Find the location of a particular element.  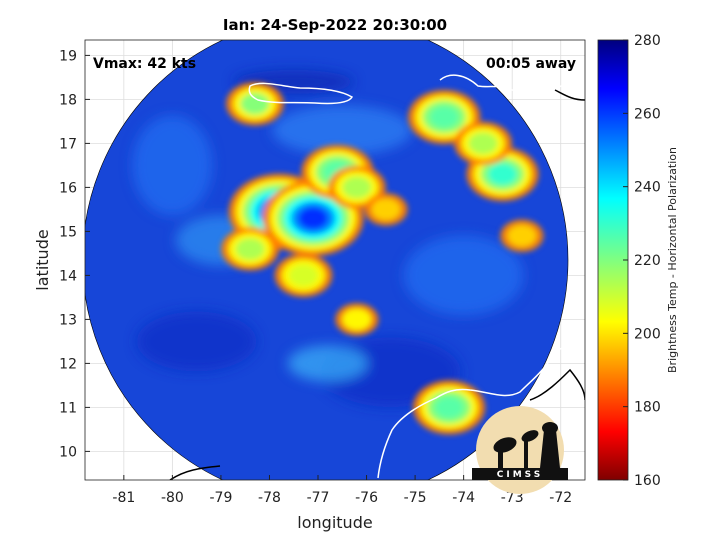

y-tick-label-3: 13 is located at coordinates (68, 320).